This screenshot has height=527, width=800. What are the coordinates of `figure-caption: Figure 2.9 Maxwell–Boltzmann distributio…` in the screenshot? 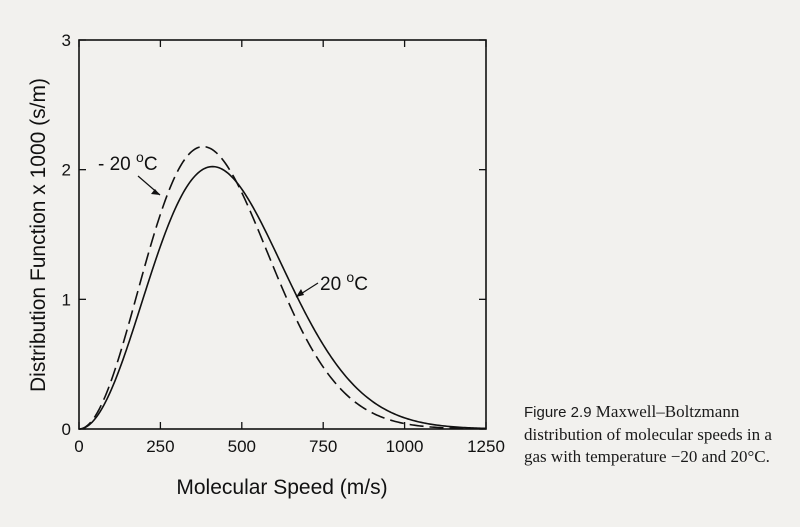 It's located at (659, 434).